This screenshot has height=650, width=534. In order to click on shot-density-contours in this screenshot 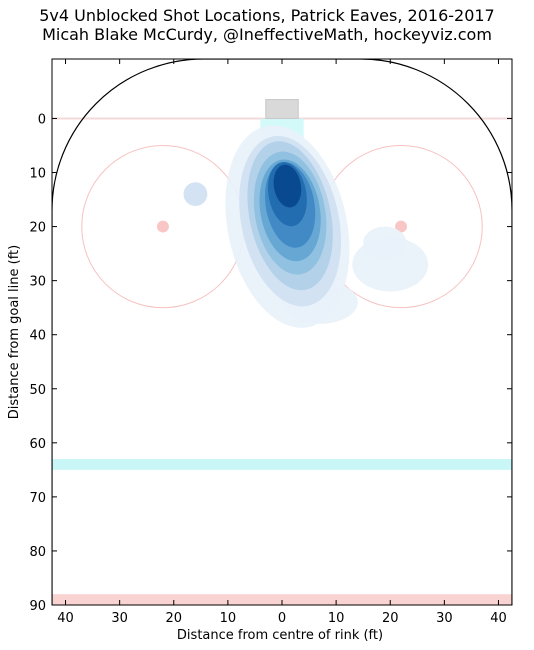, I will do `click(306, 226)`.